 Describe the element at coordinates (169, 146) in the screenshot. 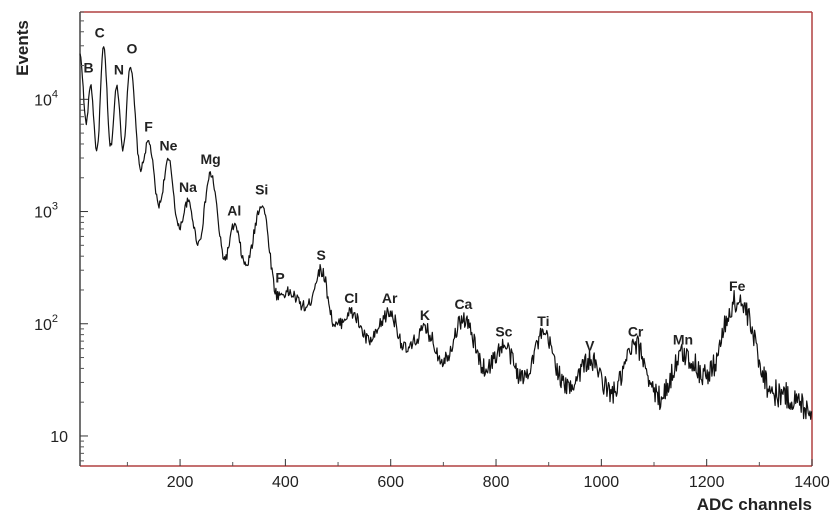

I see `peak-label-ne: Ne` at that location.